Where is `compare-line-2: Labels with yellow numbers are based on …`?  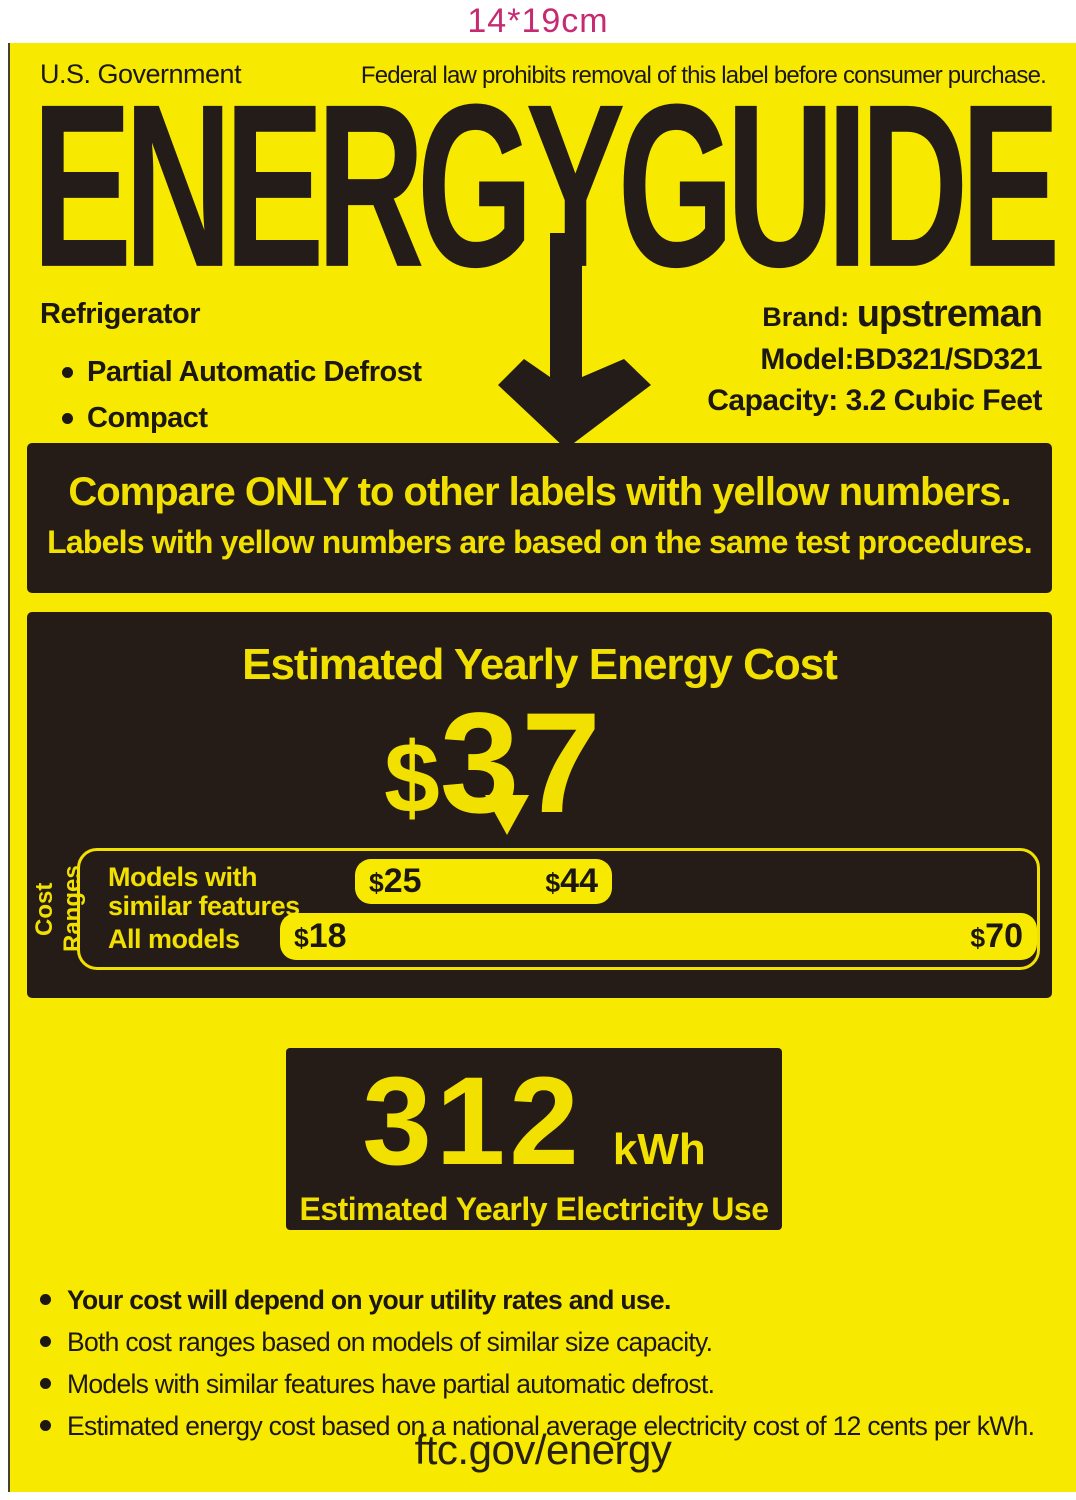
compare-line-2: Labels with yellow numbers are based on … is located at coordinates (540, 542).